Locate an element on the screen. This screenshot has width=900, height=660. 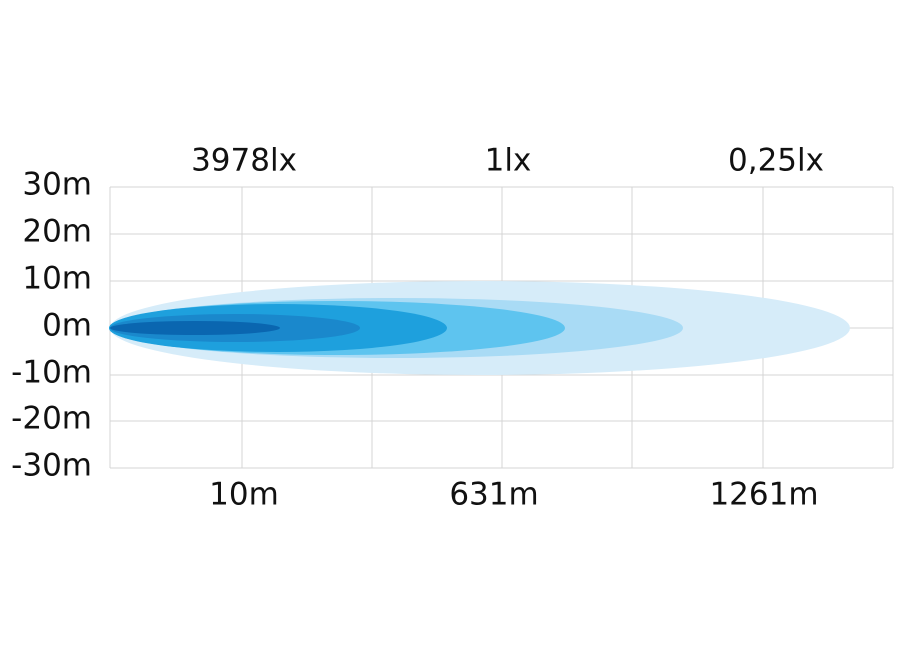
y-label: 0m is located at coordinates (67, 326).